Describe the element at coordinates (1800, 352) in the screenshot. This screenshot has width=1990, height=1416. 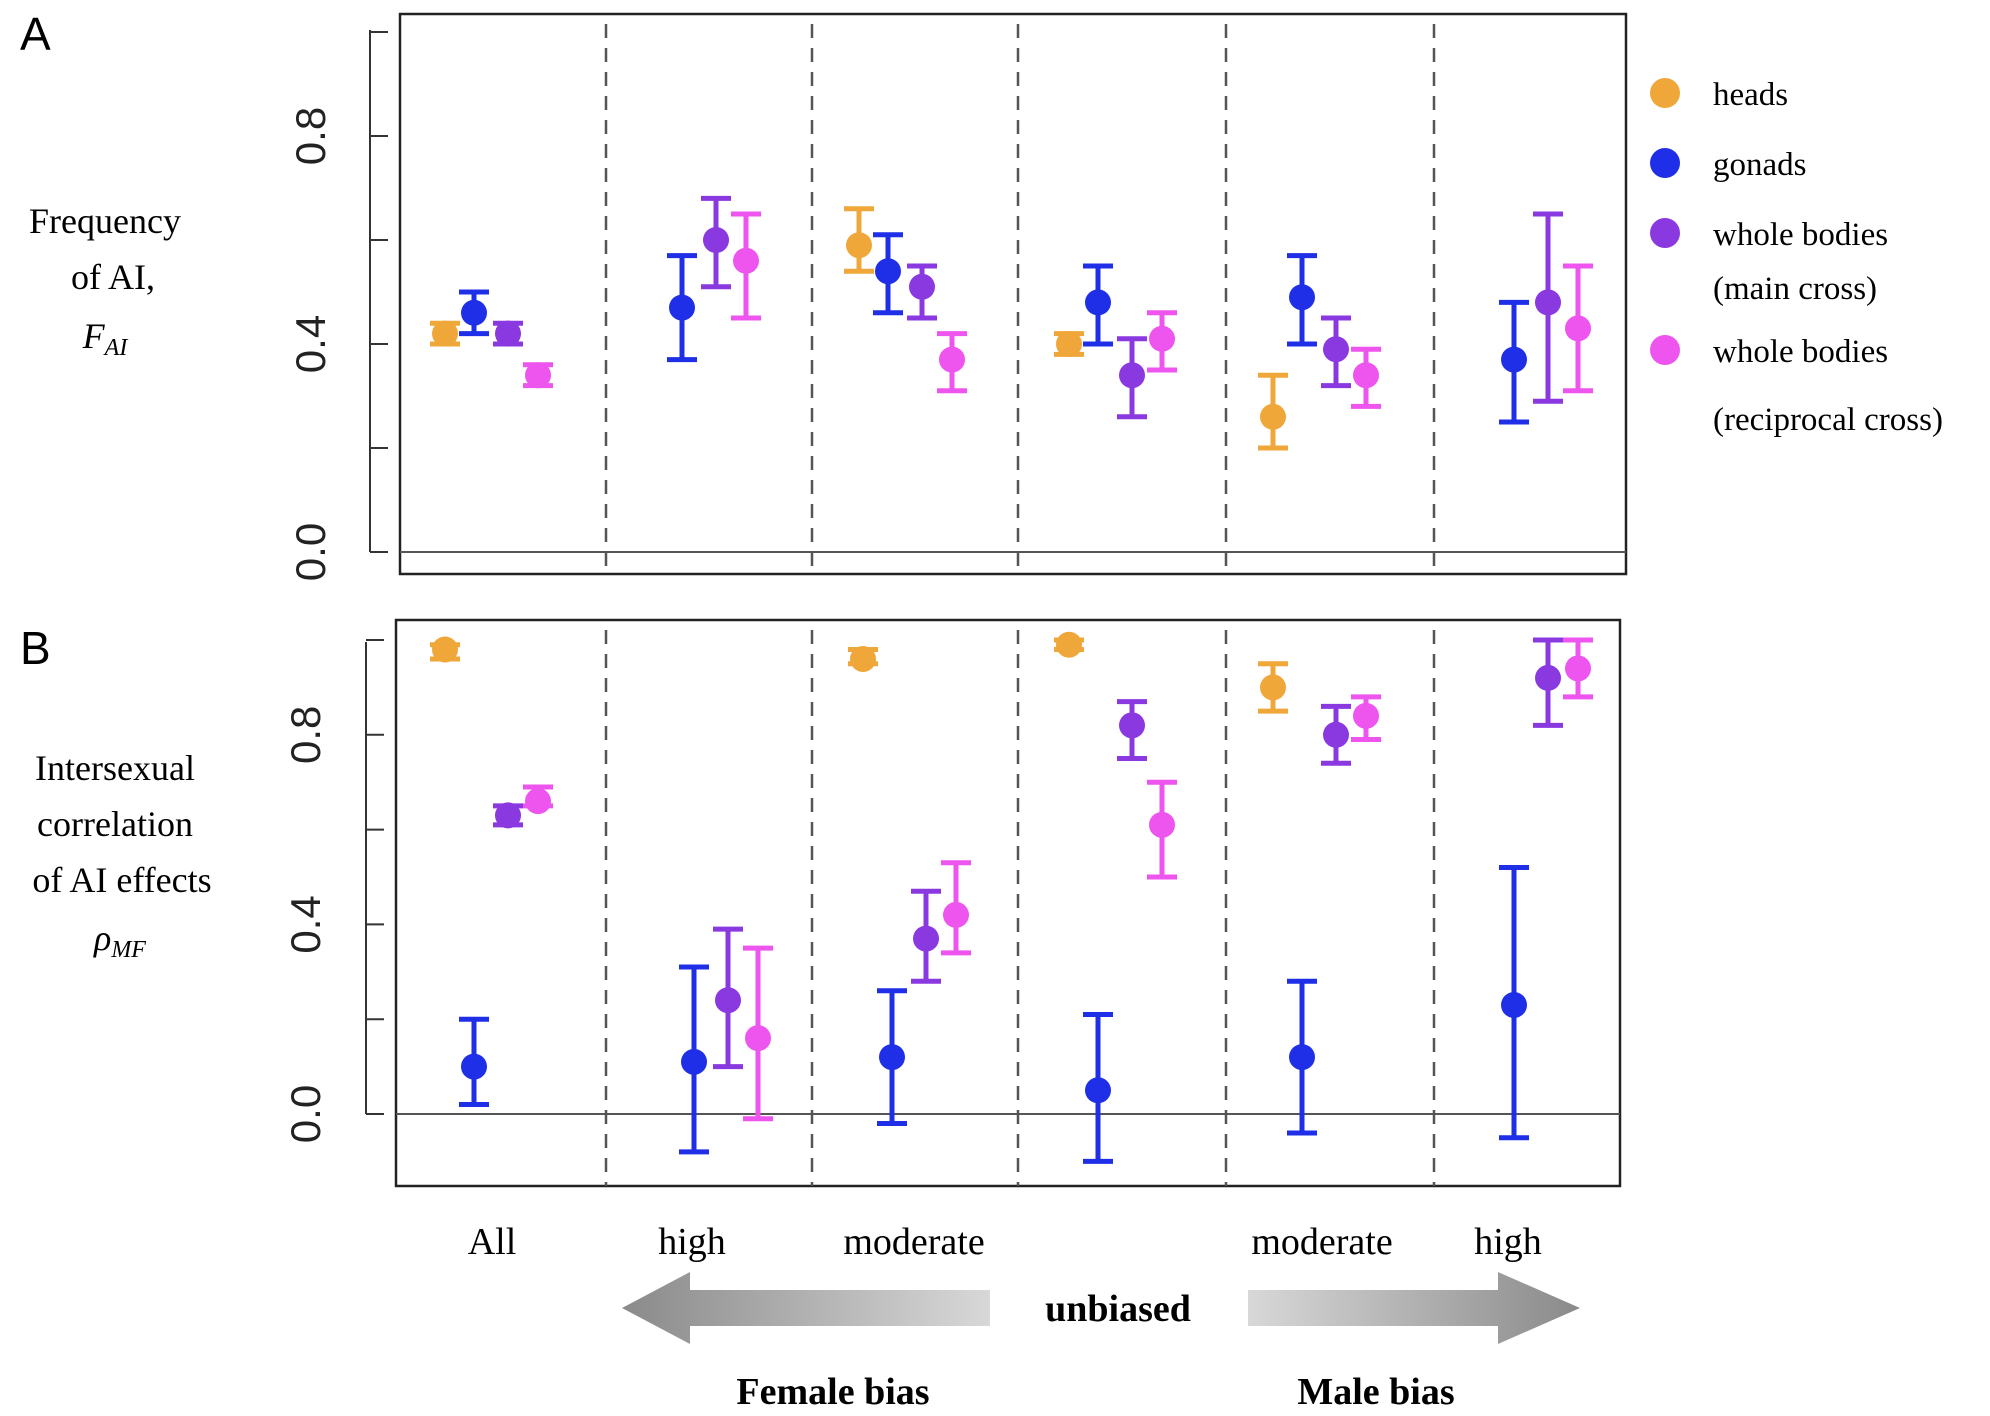
I see `legend-label-reciprocal-cross: whole bodies` at that location.